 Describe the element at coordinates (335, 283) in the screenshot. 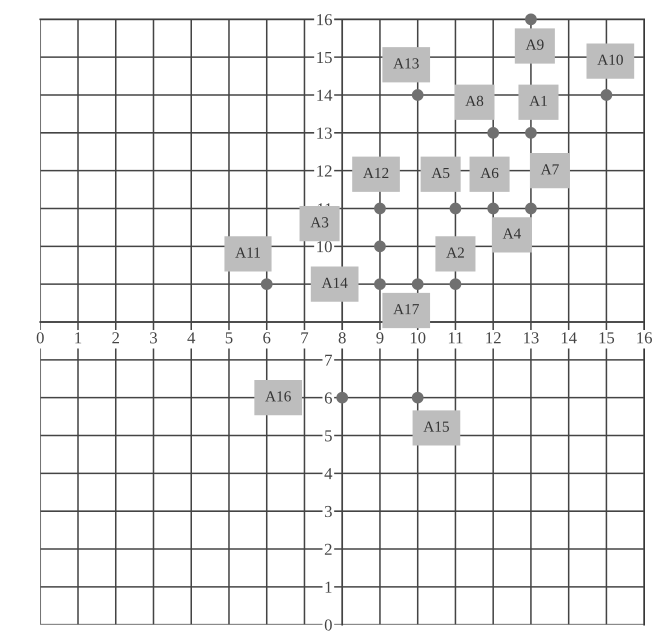

I see `annotation: A14` at that location.